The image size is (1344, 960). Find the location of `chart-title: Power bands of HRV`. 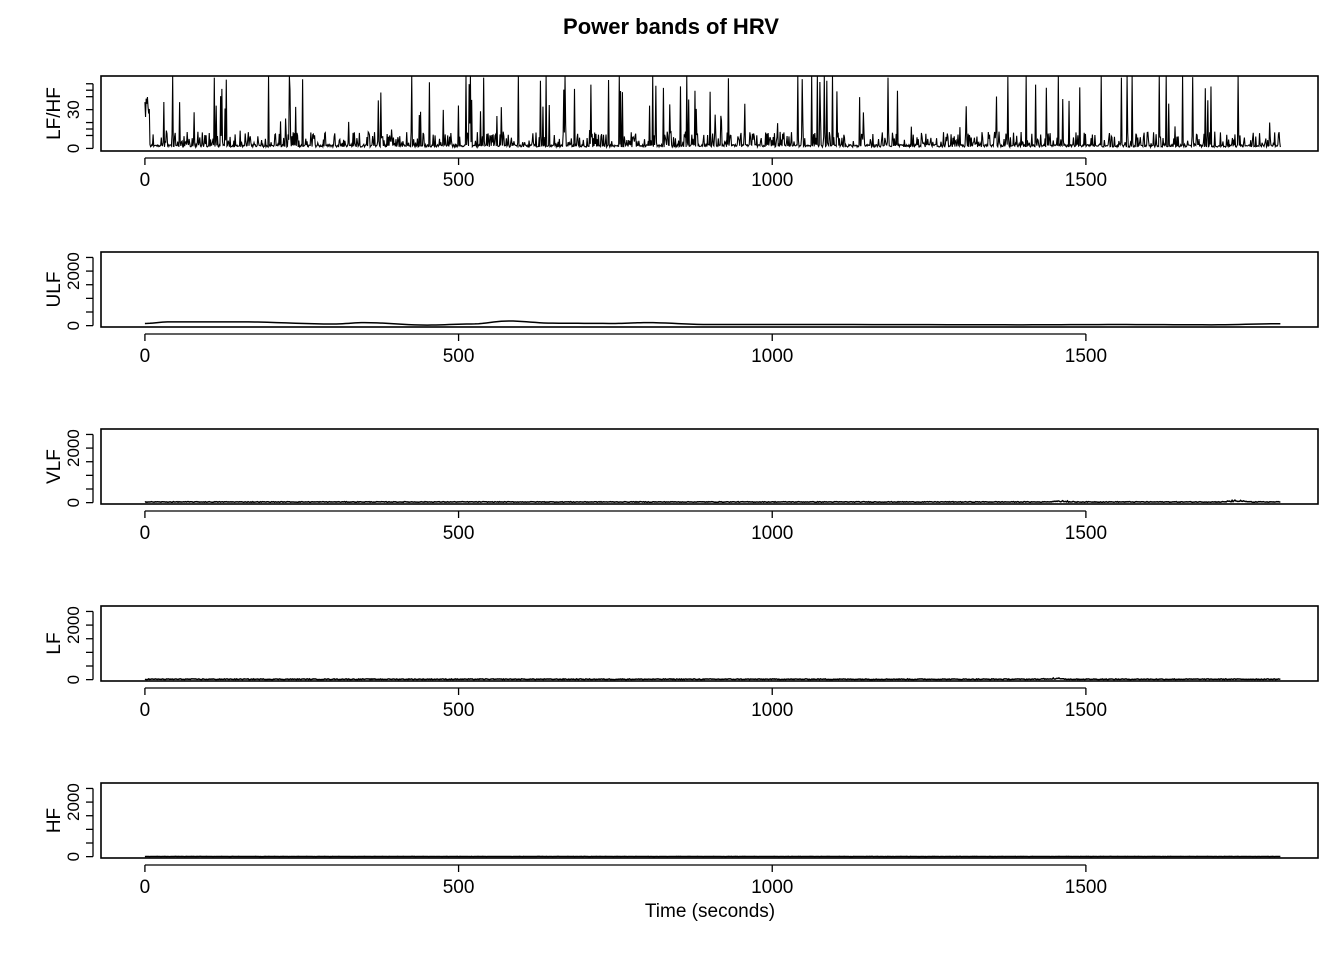

chart-title: Power bands of HRV is located at coordinates (671, 26).